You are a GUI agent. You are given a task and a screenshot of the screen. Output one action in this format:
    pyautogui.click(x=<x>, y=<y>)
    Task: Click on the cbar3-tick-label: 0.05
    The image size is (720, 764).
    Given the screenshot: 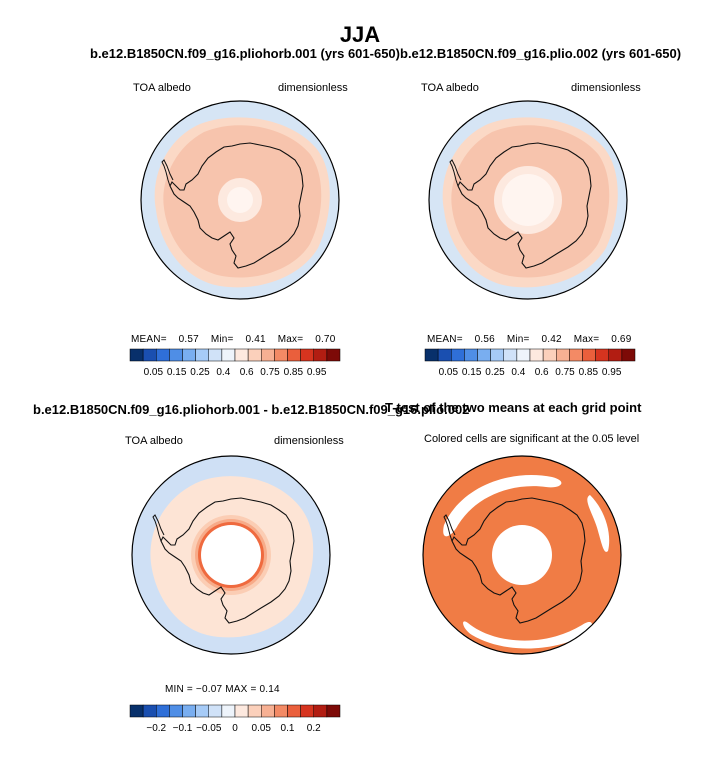 What is the action you would take?
    pyautogui.click(x=262, y=728)
    